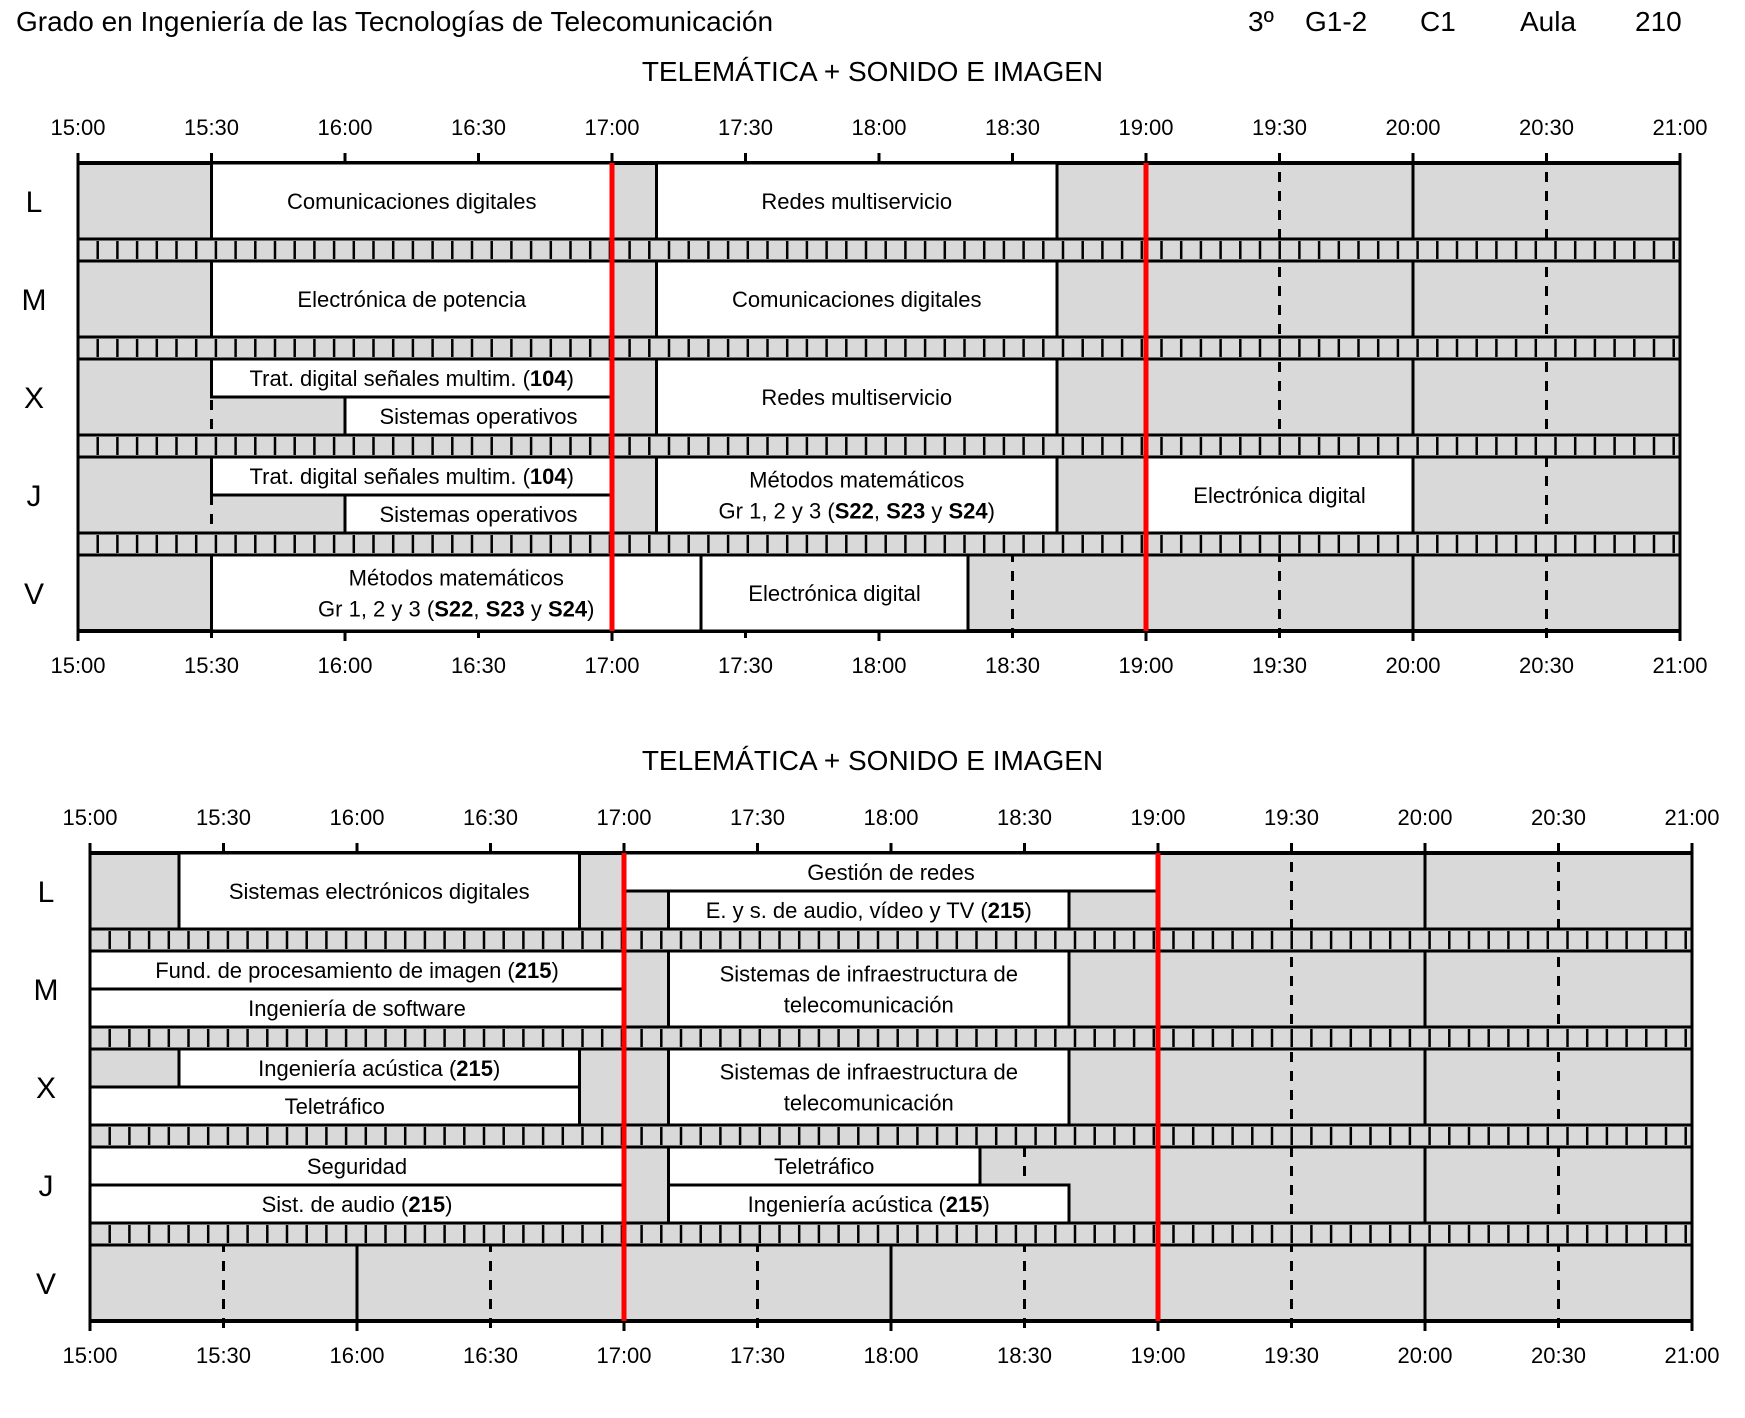 The width and height of the screenshot is (1745, 1418). I want to click on class-block-redes-multiservicio: Redes multiservicio, so click(857, 201).